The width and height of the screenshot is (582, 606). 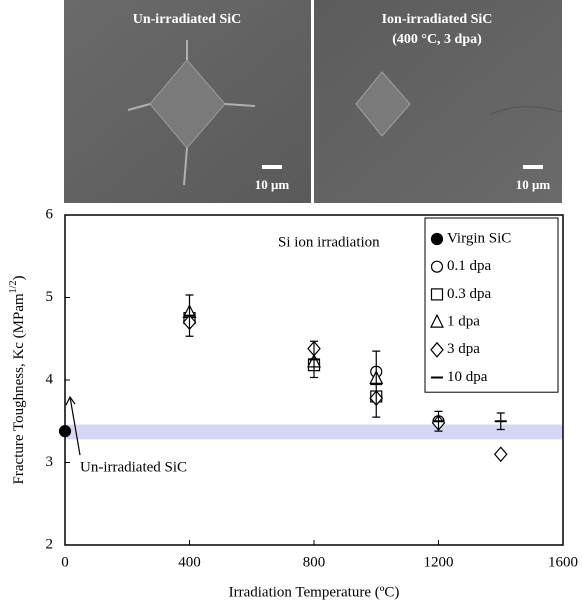 I want to click on legend: Virgin SiC 0.1 dpa 0.3 dpa 1 dpa 3 dpa 10 dpa, so click(x=491, y=305).